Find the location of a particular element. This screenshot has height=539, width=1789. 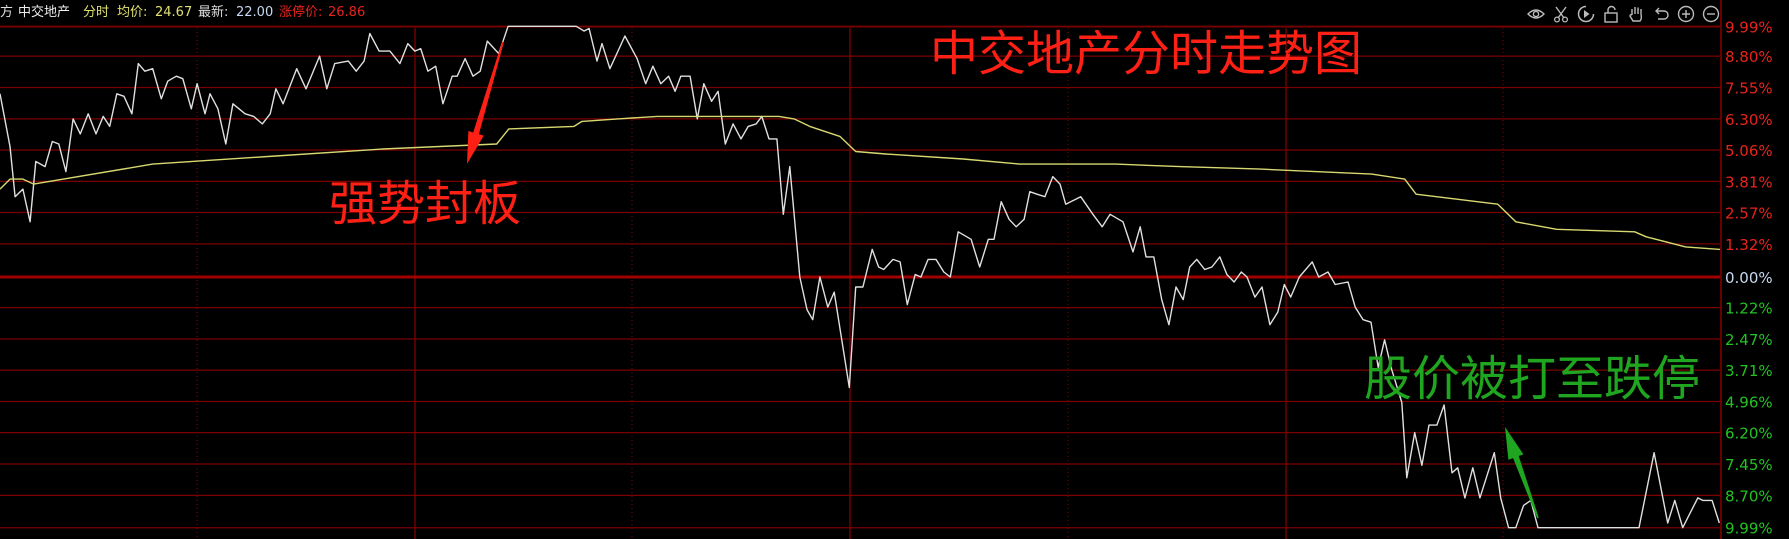

limit-up-price-value: 26.86 is located at coordinates (347, 12).